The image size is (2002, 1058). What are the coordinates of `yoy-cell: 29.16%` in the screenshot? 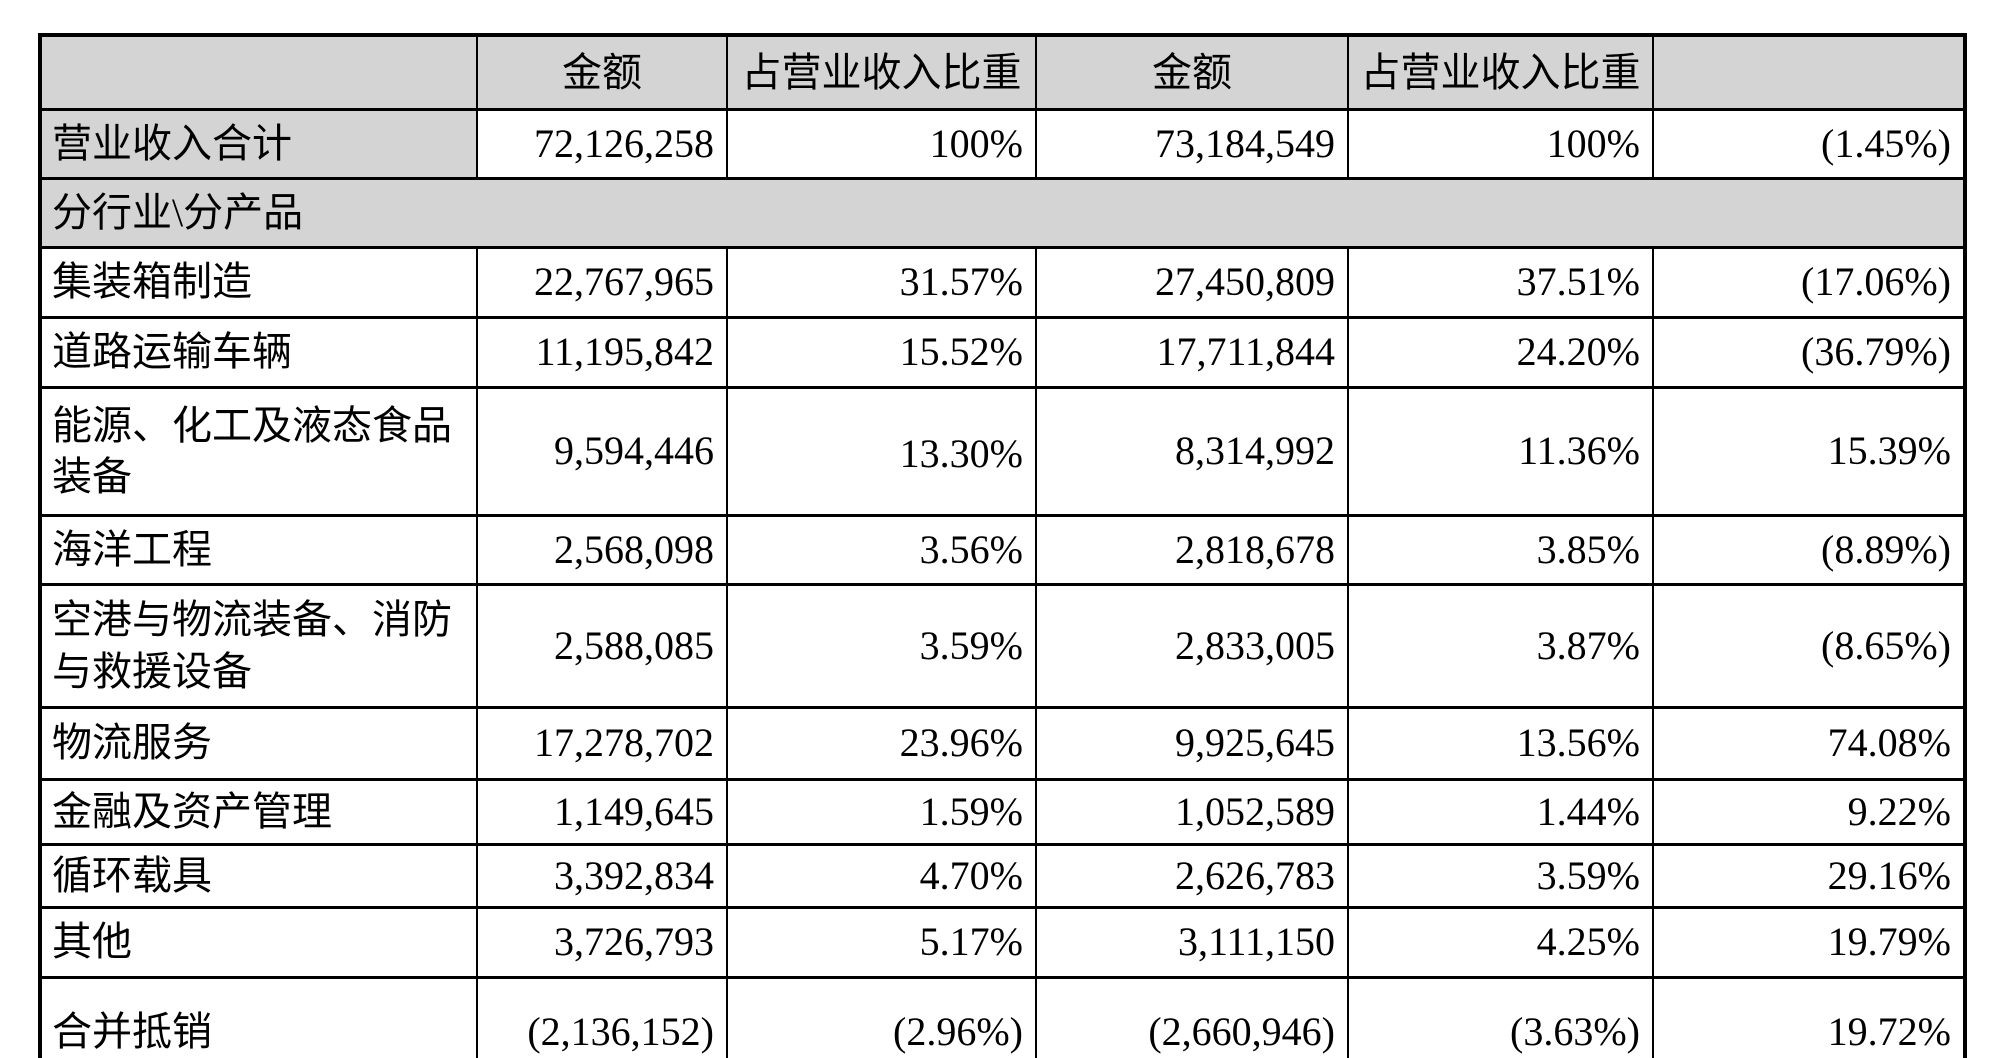 It's located at (1809, 875).